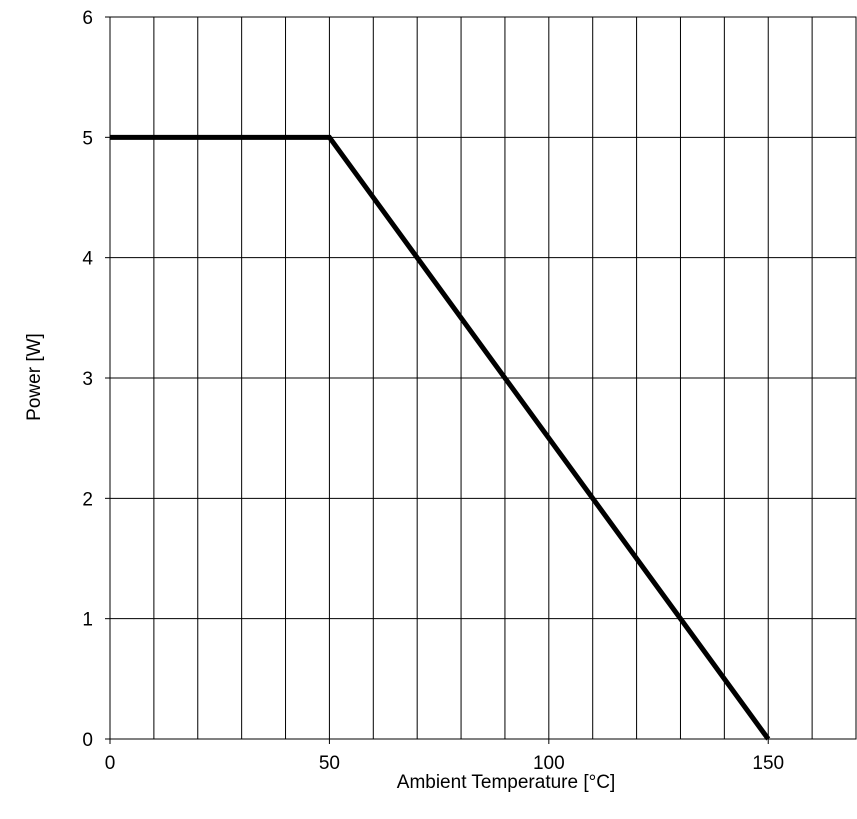 The image size is (857, 819). Describe the element at coordinates (768, 763) in the screenshot. I see `x-tick-label: 150` at that location.